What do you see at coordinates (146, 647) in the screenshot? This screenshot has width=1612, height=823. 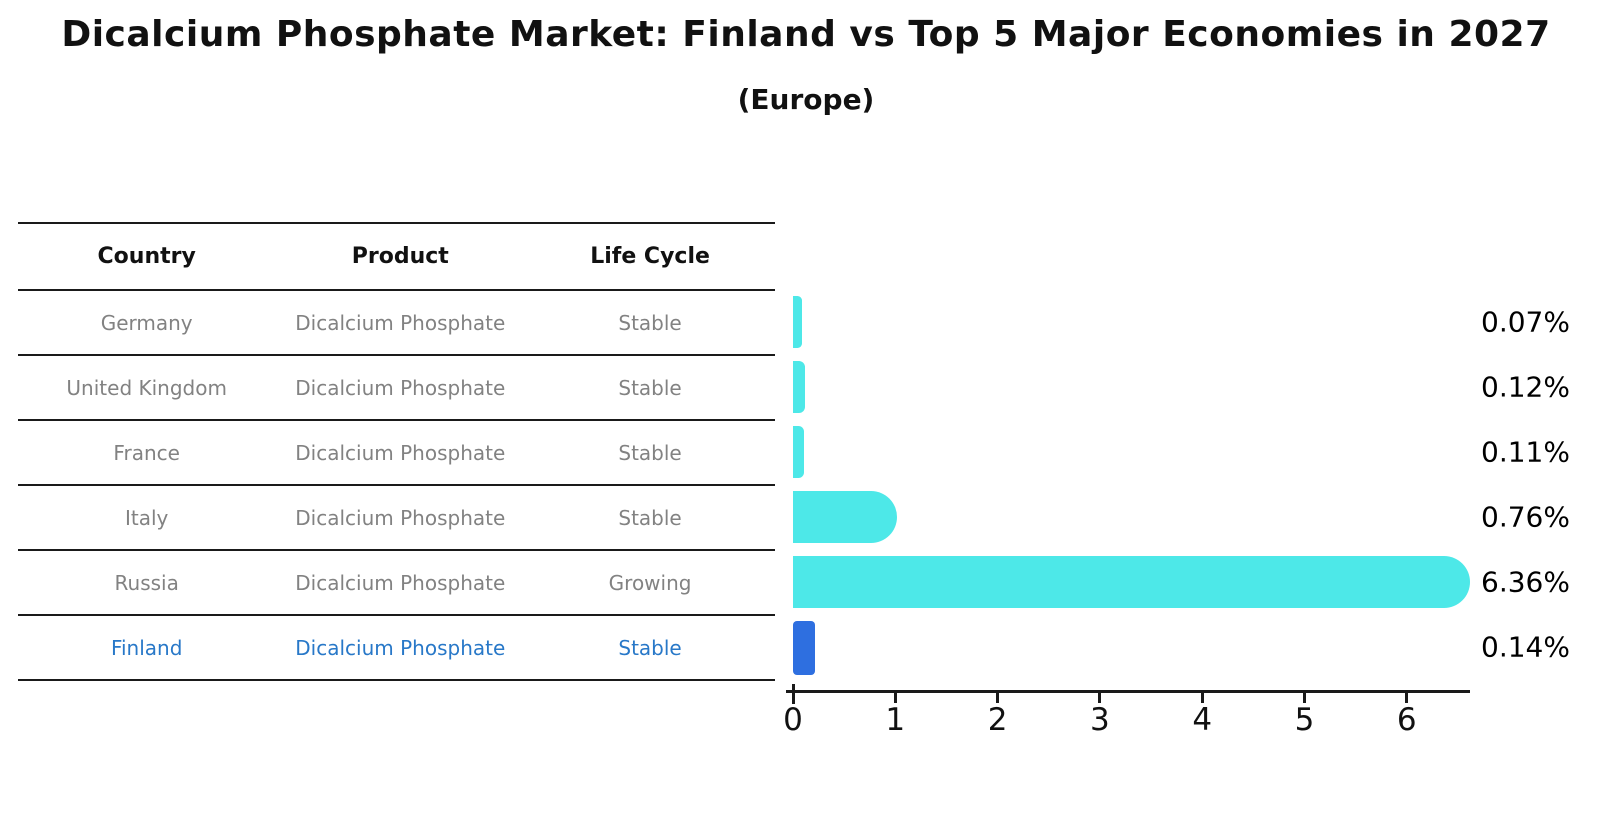 I see `cell-country: Finland` at bounding box center [146, 647].